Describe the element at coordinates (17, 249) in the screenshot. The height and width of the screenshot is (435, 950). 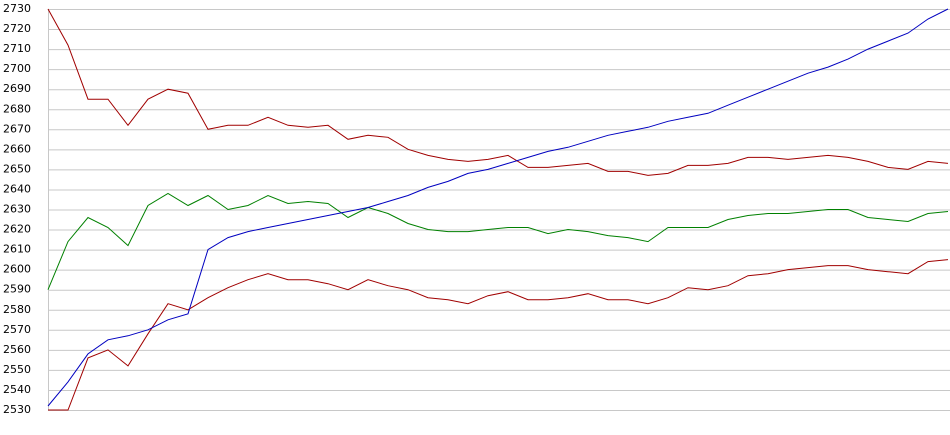
I see `y-tick-label: 2610` at that location.